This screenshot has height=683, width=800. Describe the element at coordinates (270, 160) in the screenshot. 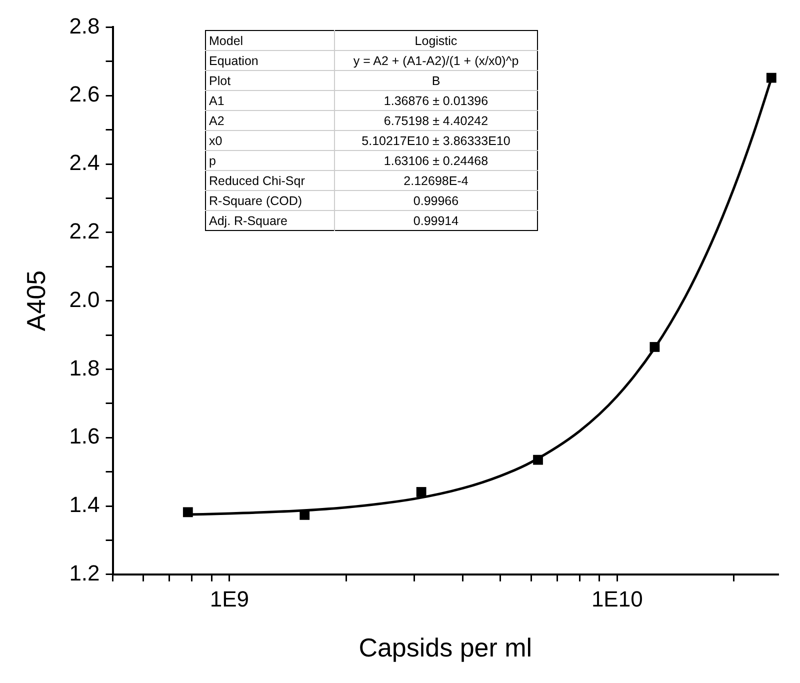

I see `annotation: p` at that location.